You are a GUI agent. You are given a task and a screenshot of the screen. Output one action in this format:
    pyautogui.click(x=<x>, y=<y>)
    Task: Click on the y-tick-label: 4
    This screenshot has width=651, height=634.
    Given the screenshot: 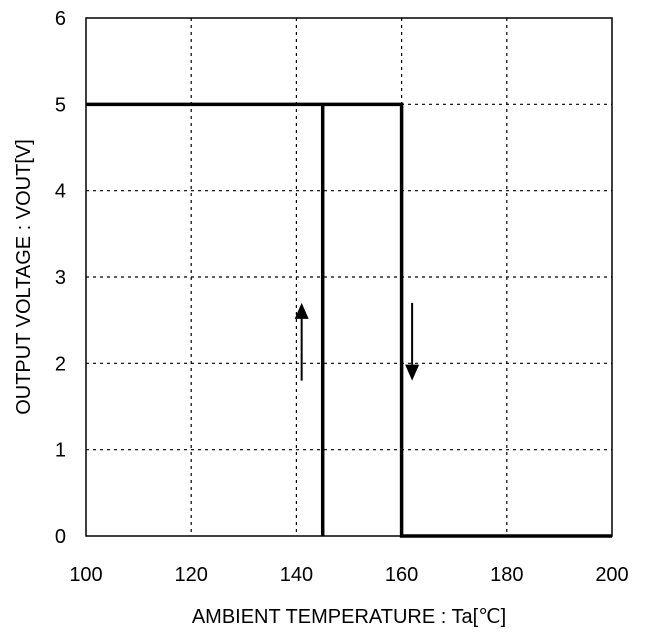 What is the action you would take?
    pyautogui.click(x=60, y=192)
    